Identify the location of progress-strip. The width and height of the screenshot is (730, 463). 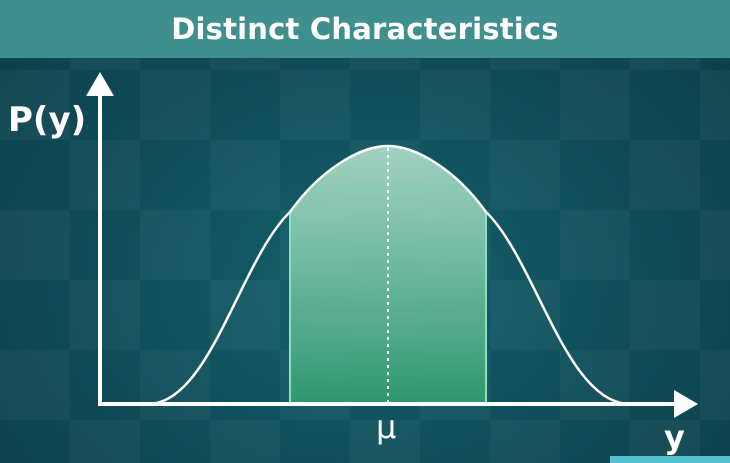
(670, 459).